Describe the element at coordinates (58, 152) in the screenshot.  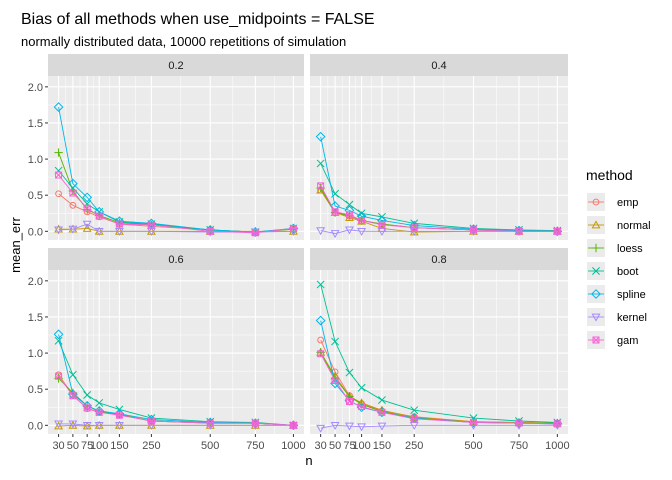
I see `data-point-loess` at that location.